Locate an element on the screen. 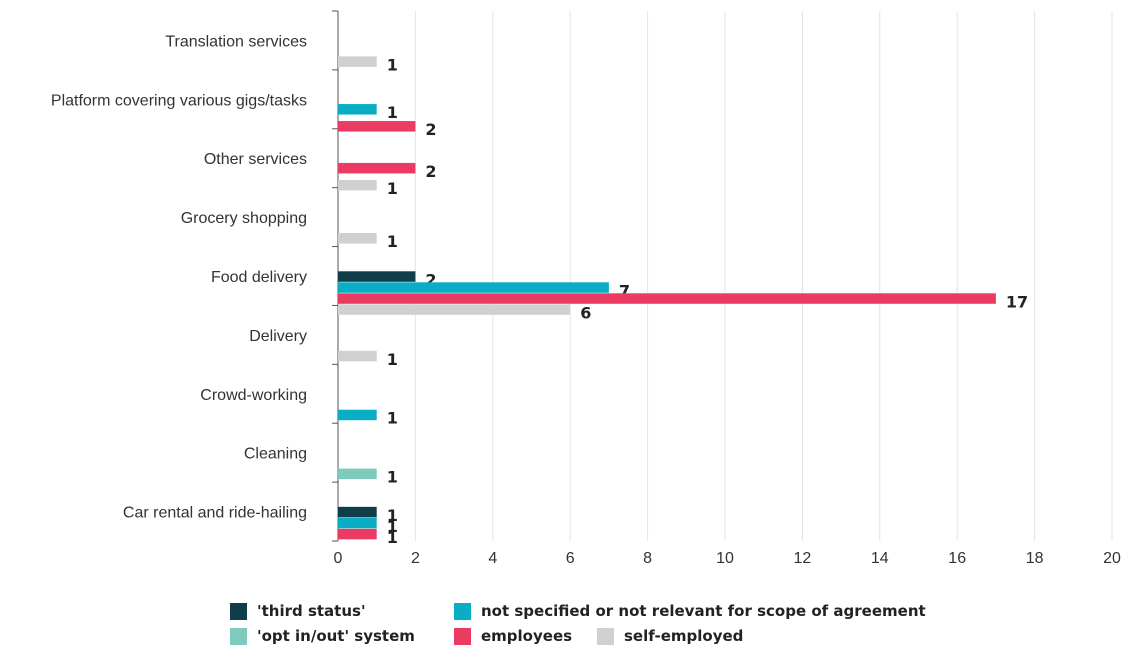 The image size is (1128, 649). legend-label: employees is located at coordinates (527, 636).